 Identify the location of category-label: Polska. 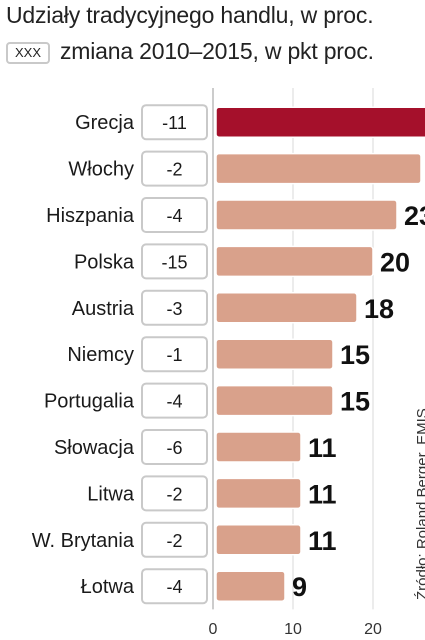
(104, 262).